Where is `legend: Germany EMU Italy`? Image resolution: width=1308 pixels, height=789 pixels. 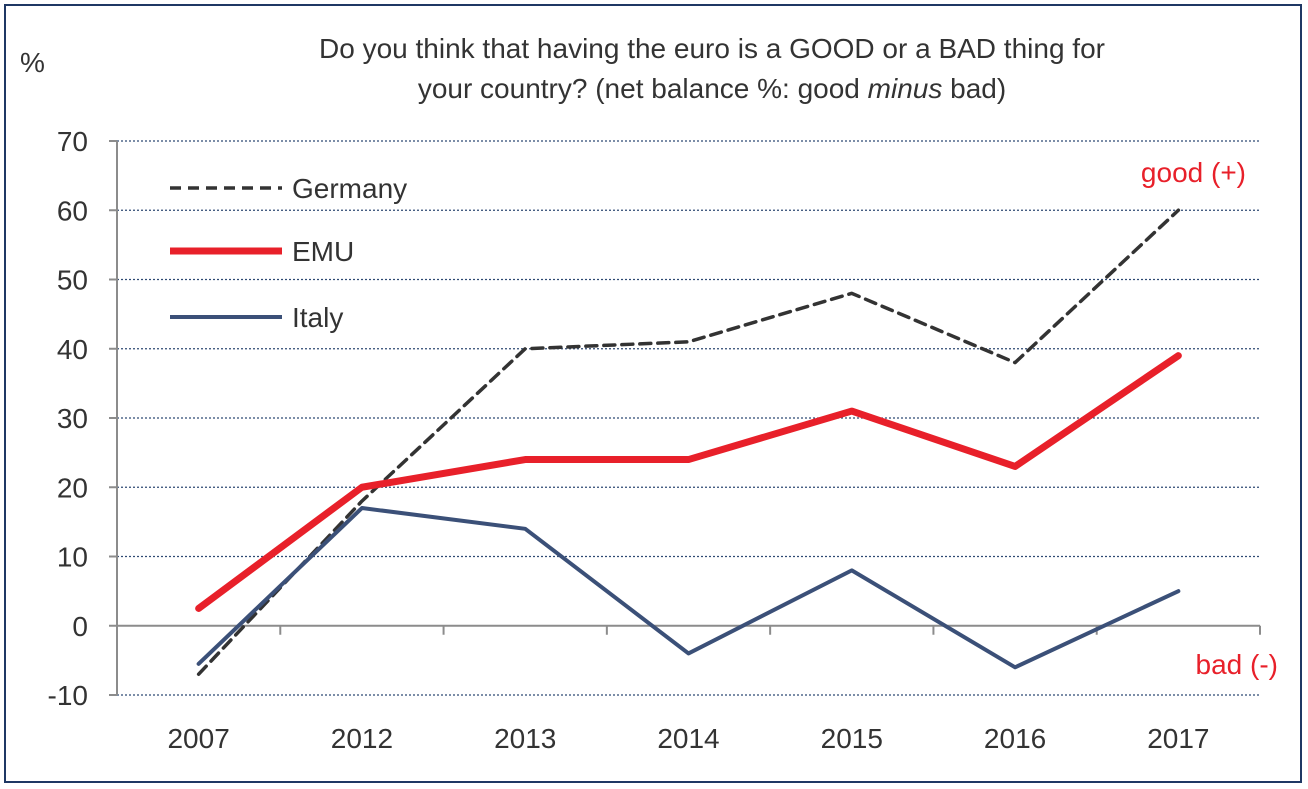
legend: Germany EMU Italy is located at coordinates (288, 253).